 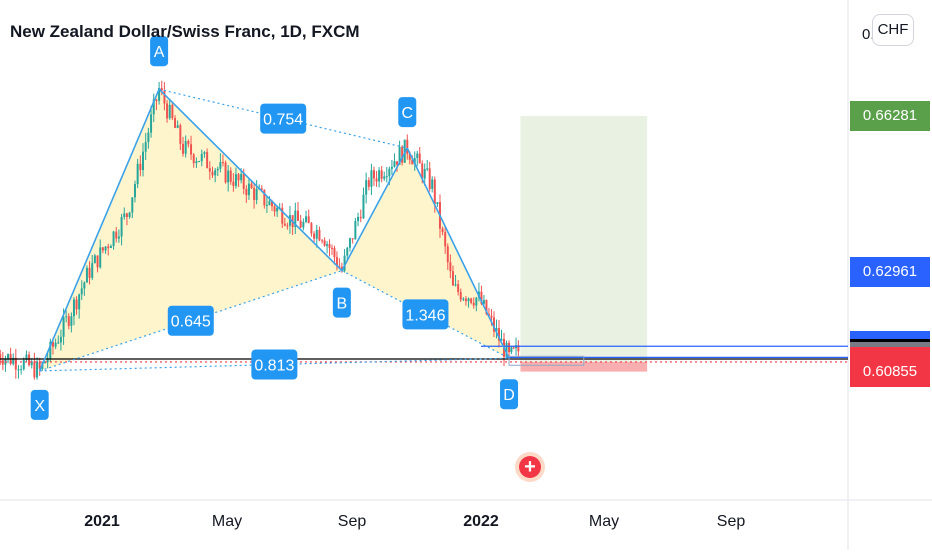 I want to click on point-label-d: D, so click(x=509, y=395).